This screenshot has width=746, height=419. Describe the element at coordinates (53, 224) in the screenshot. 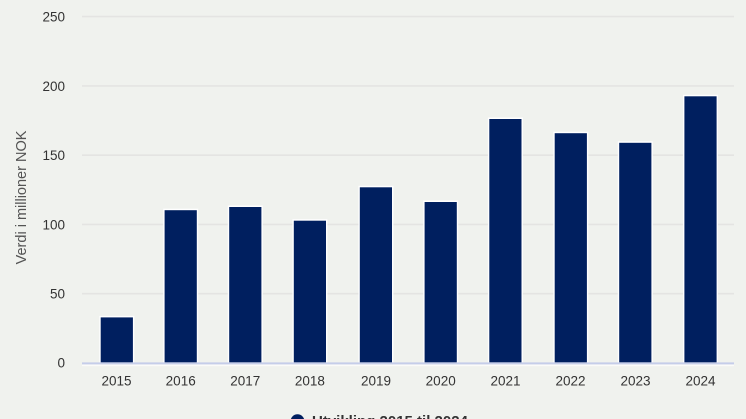

I see `svg-text: 100` at that location.